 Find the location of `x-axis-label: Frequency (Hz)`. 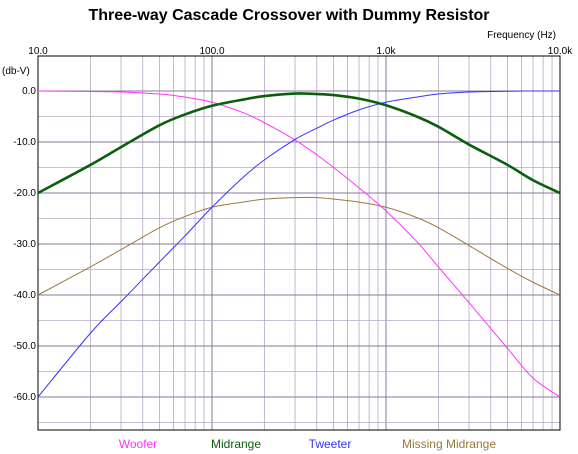

x-axis-label: Frequency (Hz) is located at coordinates (521, 35).